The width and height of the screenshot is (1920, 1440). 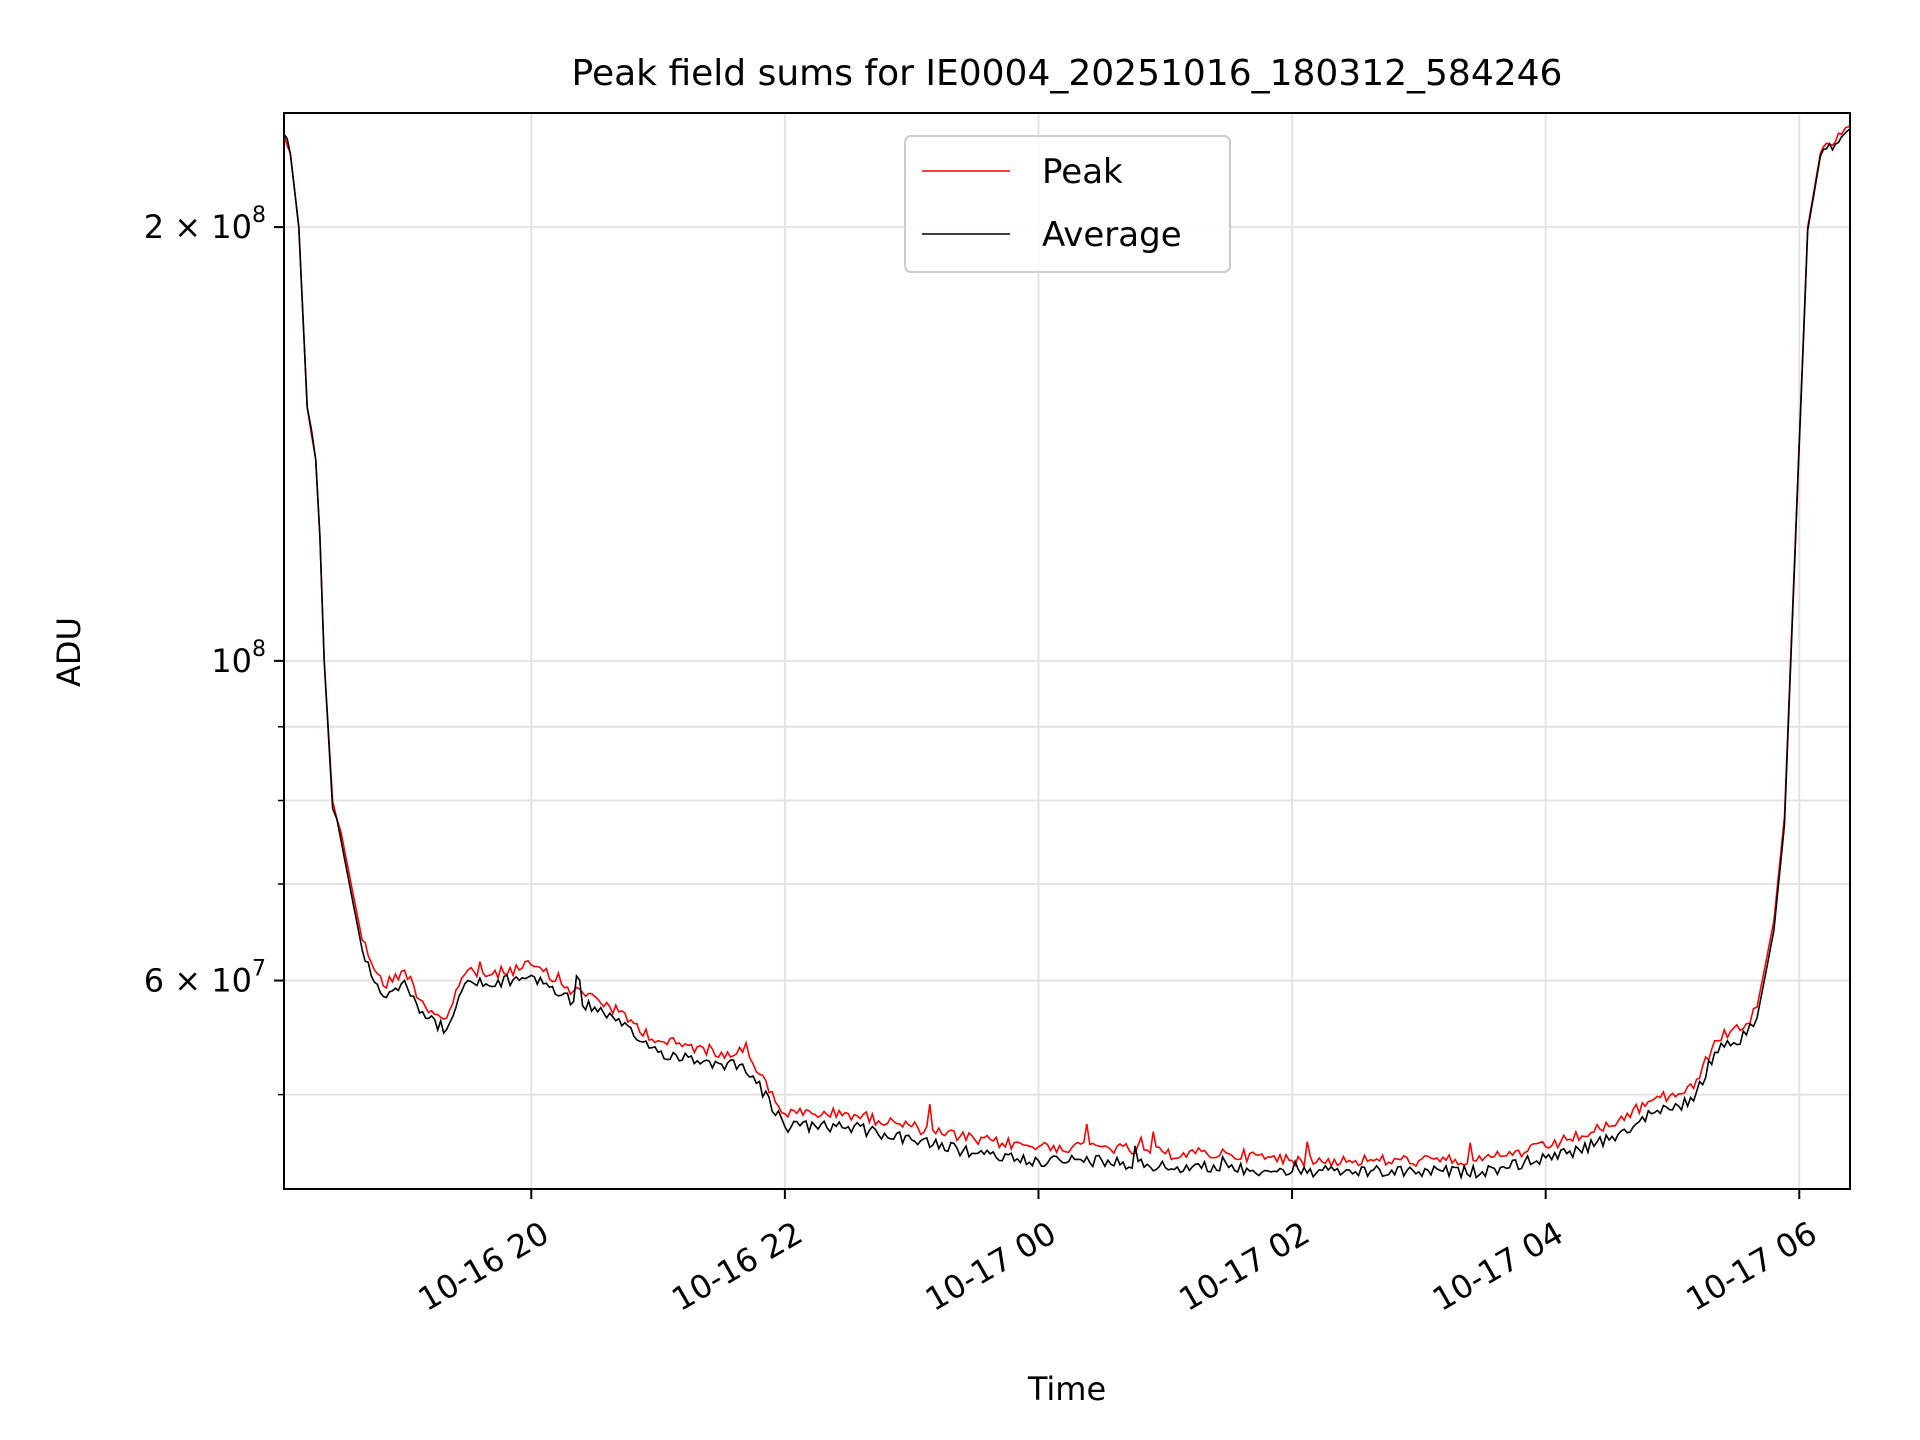 I want to click on x-tick-label: 10-16 20, so click(x=484, y=1266).